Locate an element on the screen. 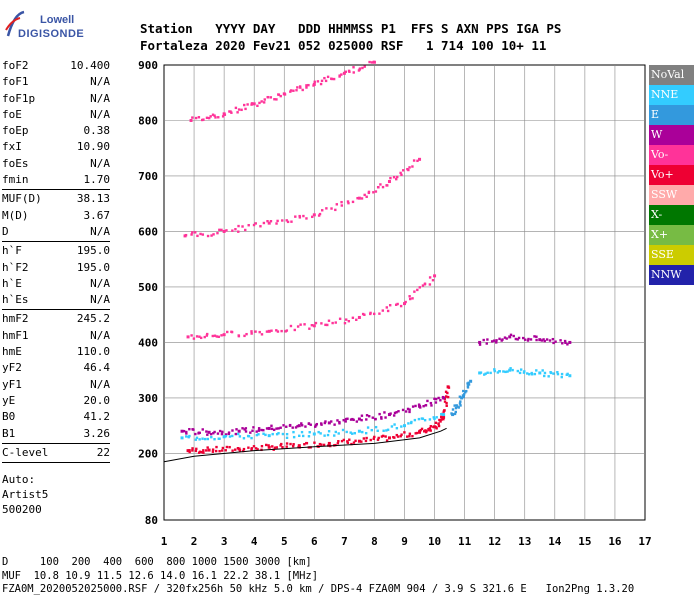 The image size is (700, 600). param-label: hmF1 is located at coordinates (15, 335).